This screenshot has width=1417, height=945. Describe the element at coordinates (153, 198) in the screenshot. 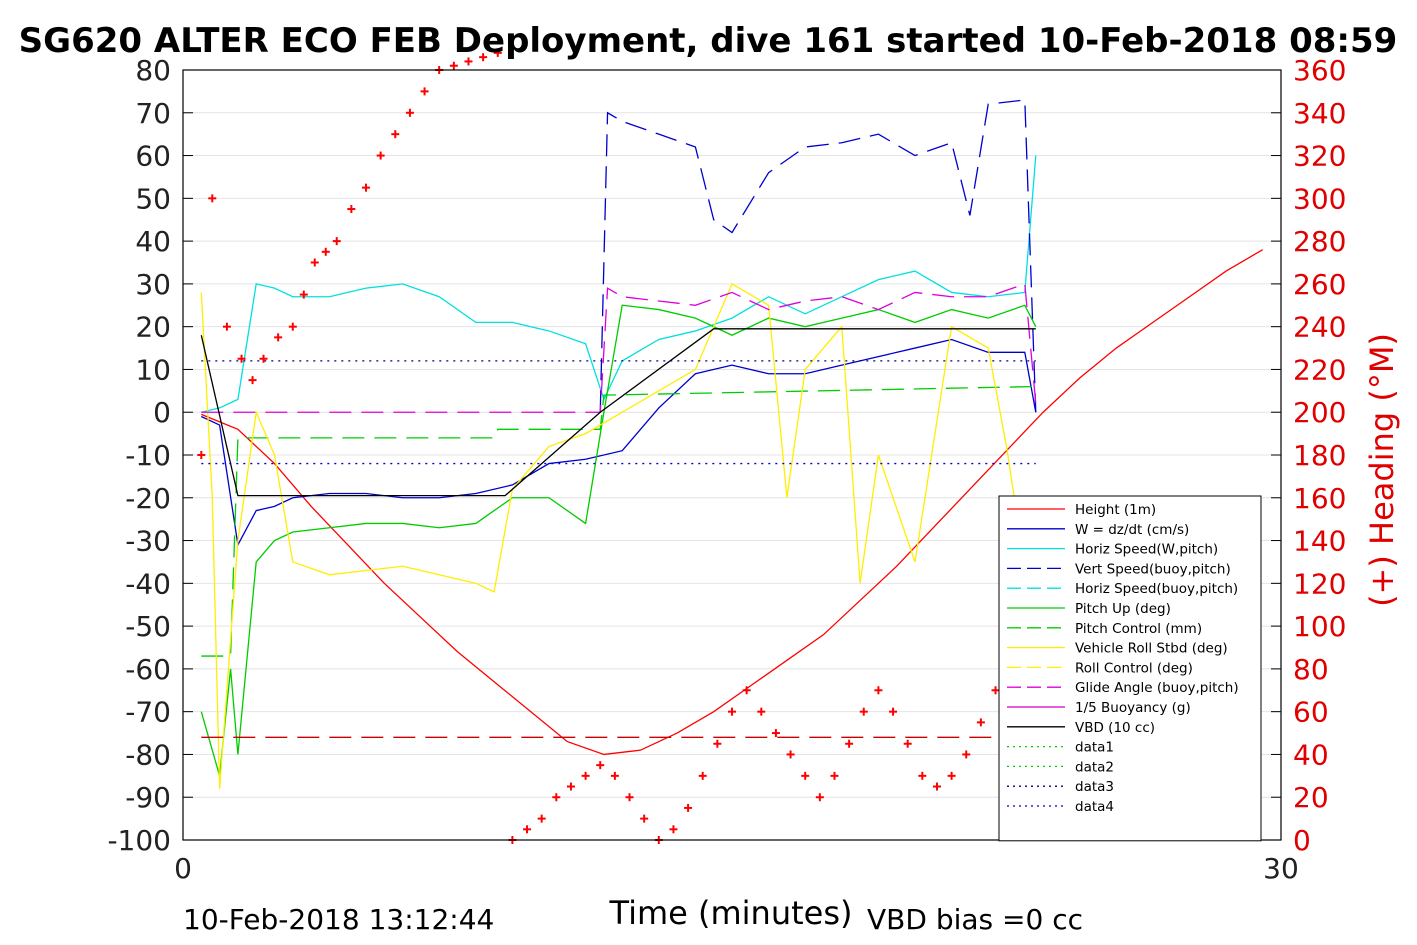

I see `left-tick-label: 50` at that location.